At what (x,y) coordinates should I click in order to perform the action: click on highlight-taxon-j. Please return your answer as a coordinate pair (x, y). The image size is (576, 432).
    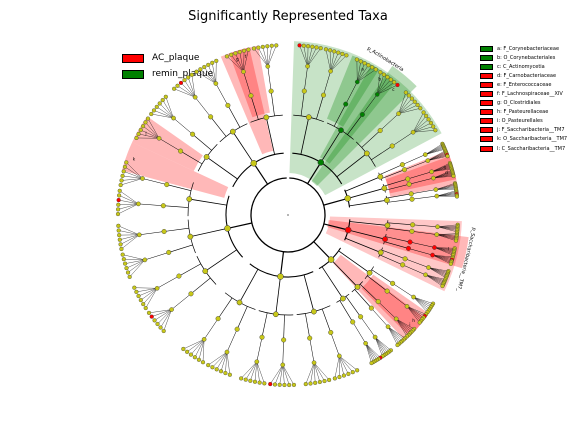
    Looking at the image, I should click on (167, 144).